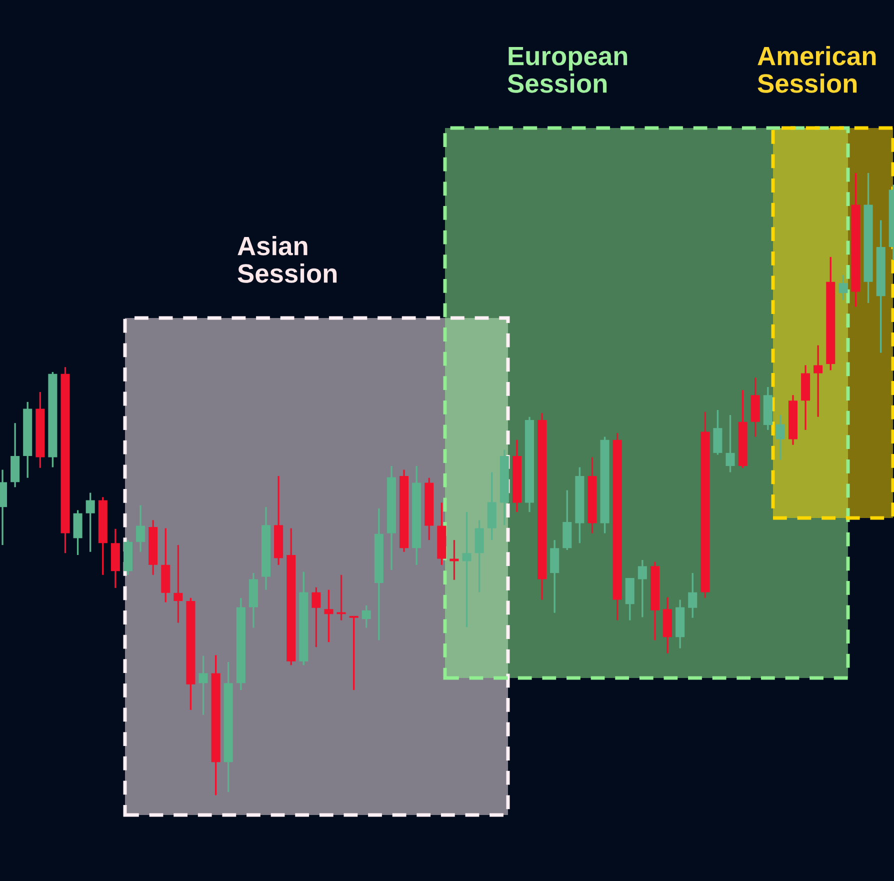 The image size is (894, 881). What do you see at coordinates (287, 259) in the screenshot?
I see `annotation: Asian Session` at bounding box center [287, 259].